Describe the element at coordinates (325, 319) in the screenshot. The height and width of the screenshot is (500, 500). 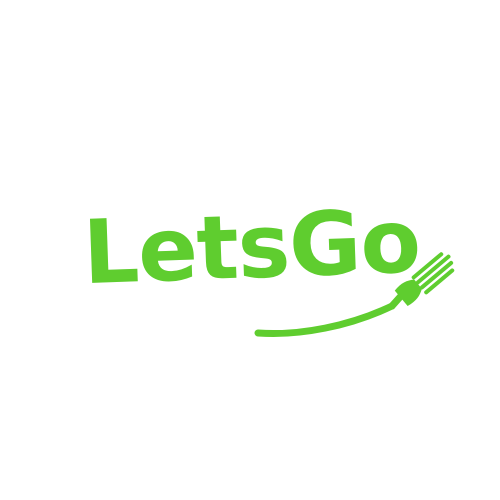
I see `swoosh-line` at that location.